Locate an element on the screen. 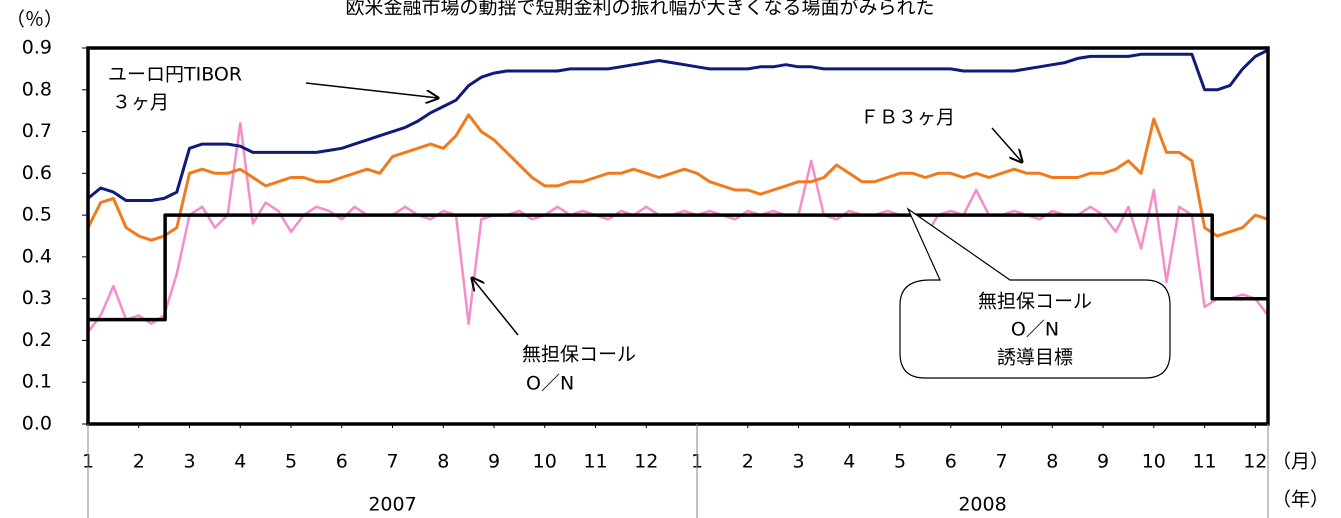 Image resolution: width=1341 pixels, height=518 pixels. group-label: 2007 is located at coordinates (392, 505).